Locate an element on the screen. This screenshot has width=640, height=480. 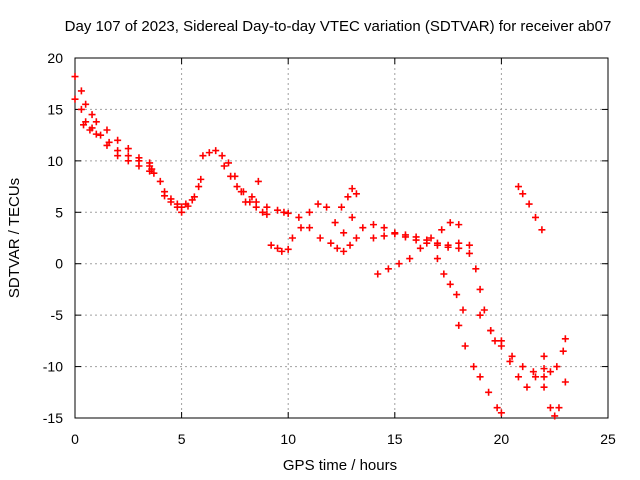
x-tick-label: 5 is located at coordinates (182, 439).